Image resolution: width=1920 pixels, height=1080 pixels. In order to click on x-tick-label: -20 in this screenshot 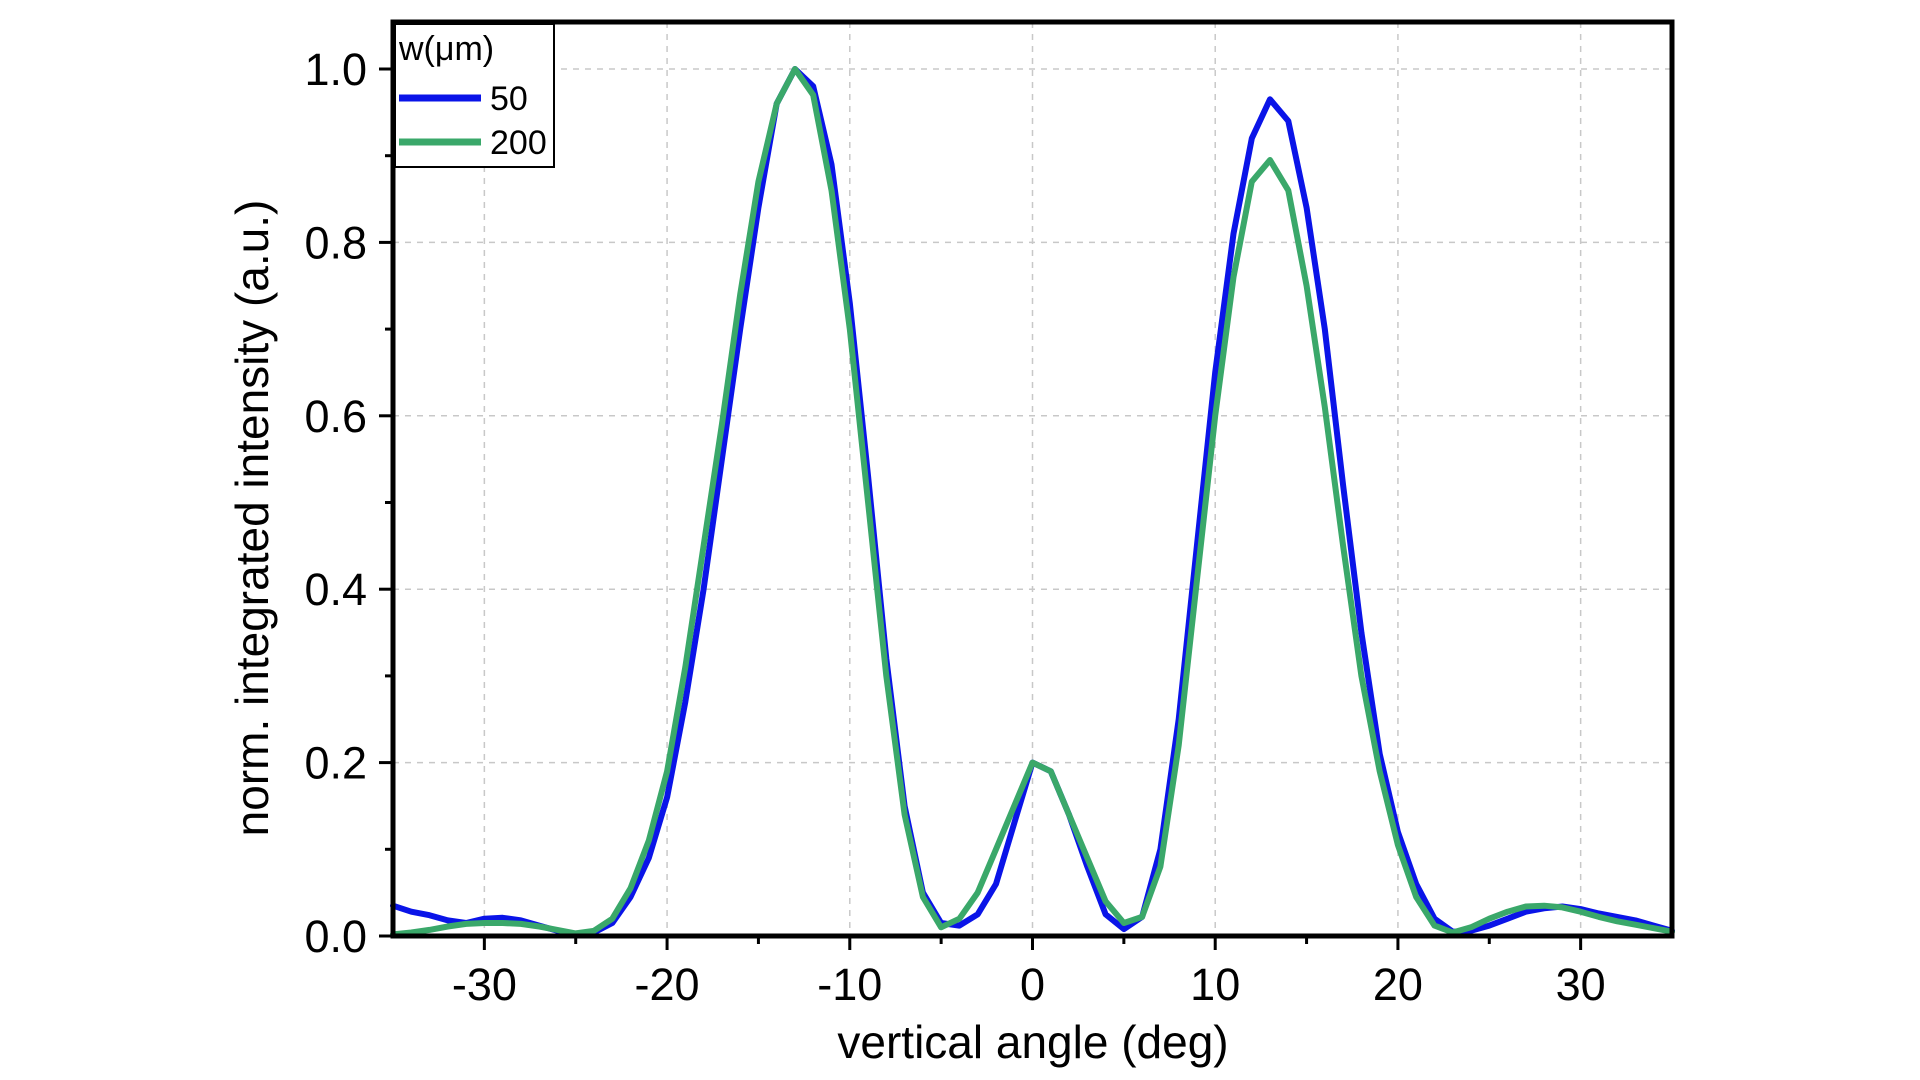, I will do `click(667, 984)`.